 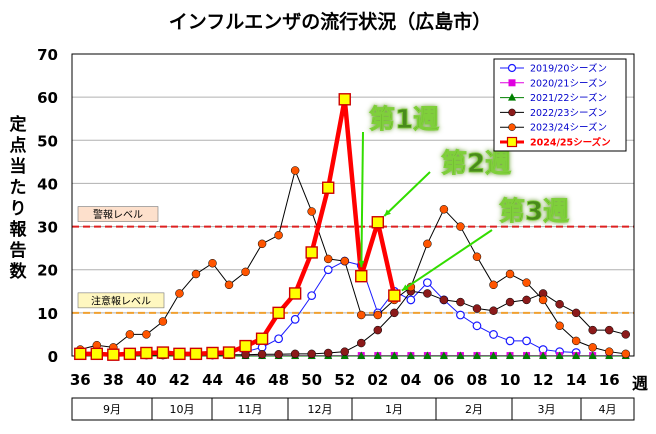 I want to click on annotation-arrowhead, so click(x=405, y=287).